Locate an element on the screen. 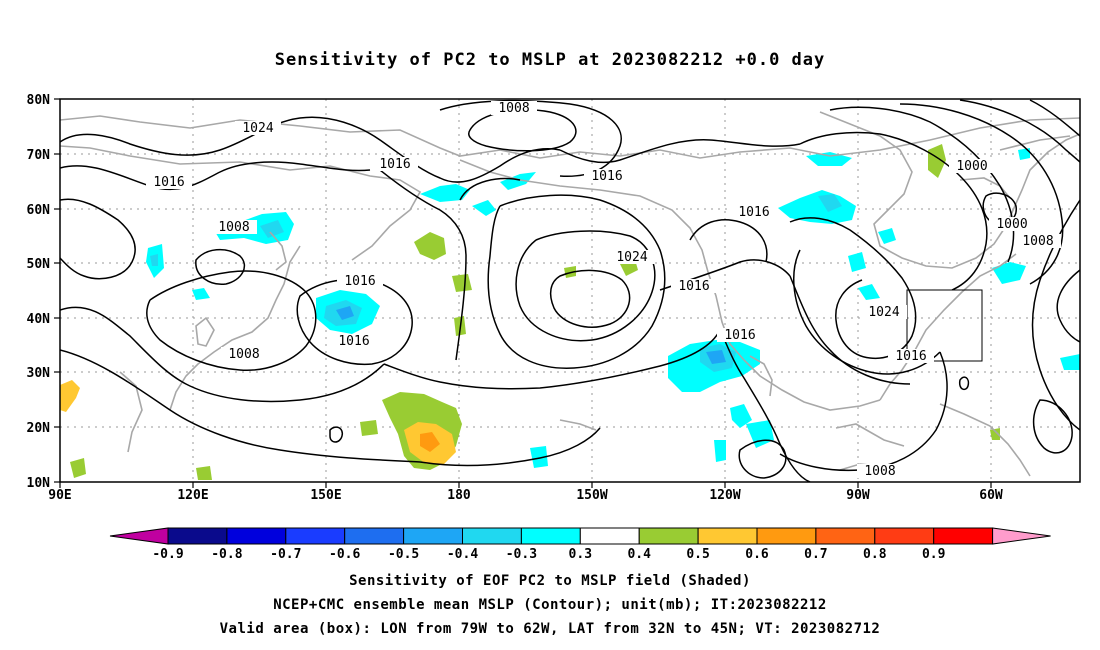 This screenshot has height=650, width=1100. colorbar-label: -0.5 is located at coordinates (403, 554).